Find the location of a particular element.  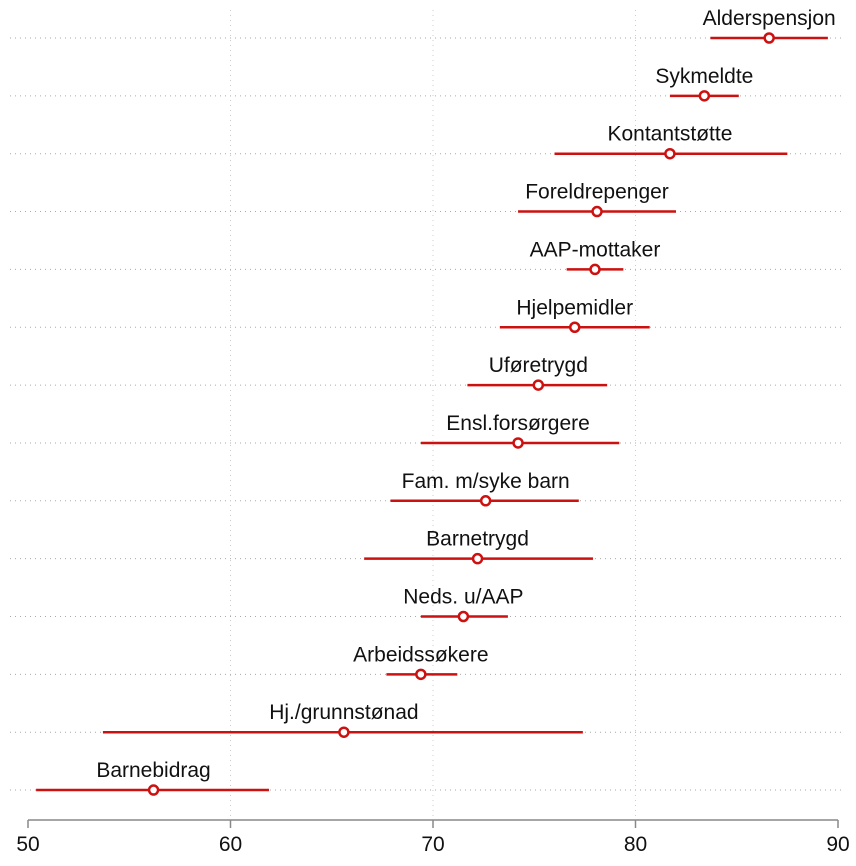

category-label: Alderspensjon is located at coordinates (769, 18).